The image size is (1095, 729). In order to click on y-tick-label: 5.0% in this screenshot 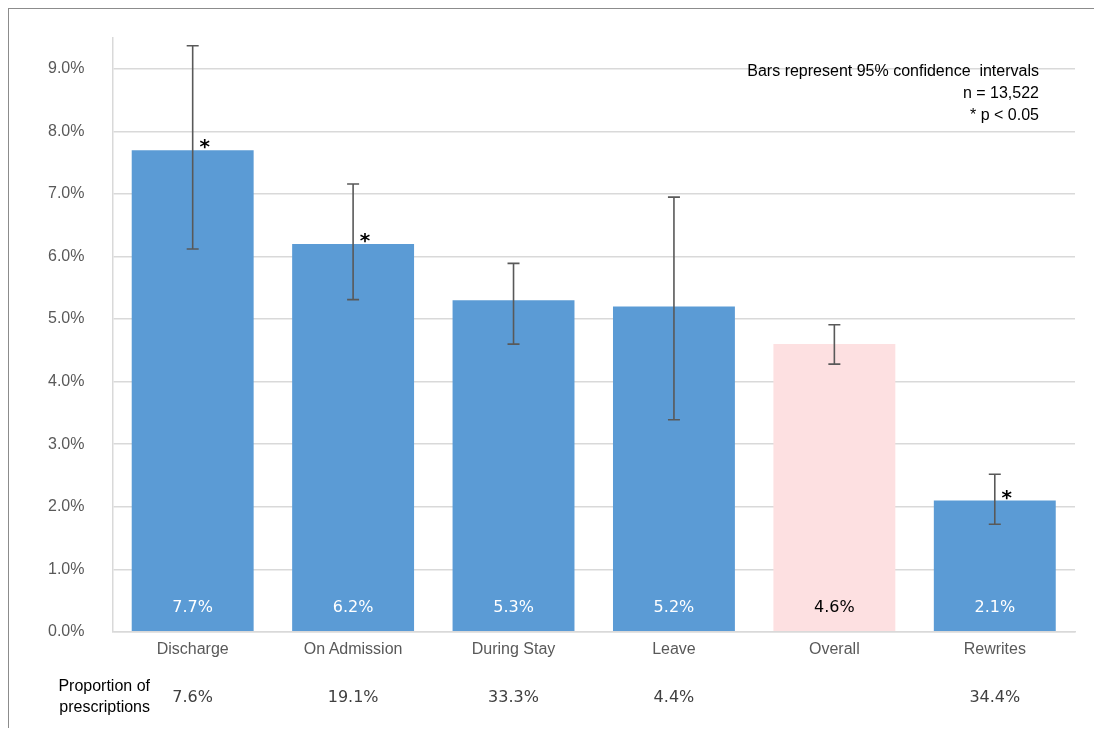, I will do `click(66, 318)`.